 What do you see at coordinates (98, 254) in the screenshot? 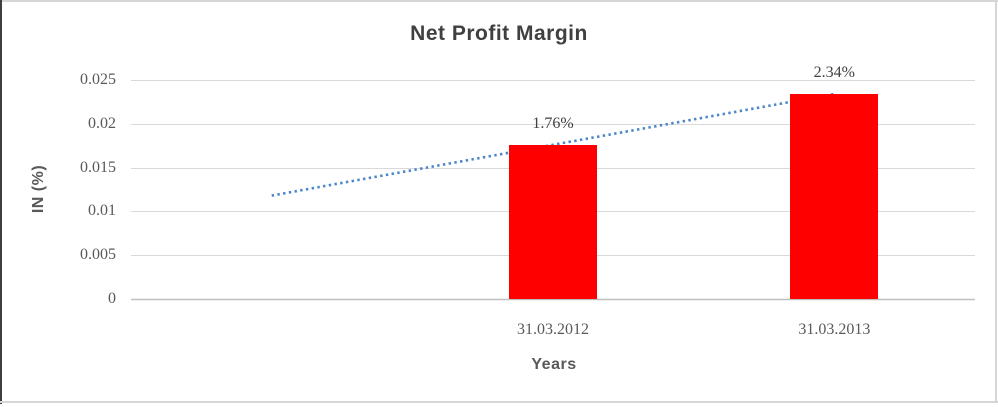
I see `y-tick-label: 0.005` at bounding box center [98, 254].